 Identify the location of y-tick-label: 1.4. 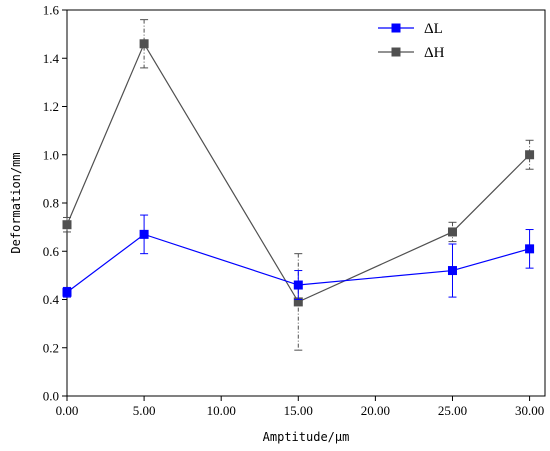
(51, 58).